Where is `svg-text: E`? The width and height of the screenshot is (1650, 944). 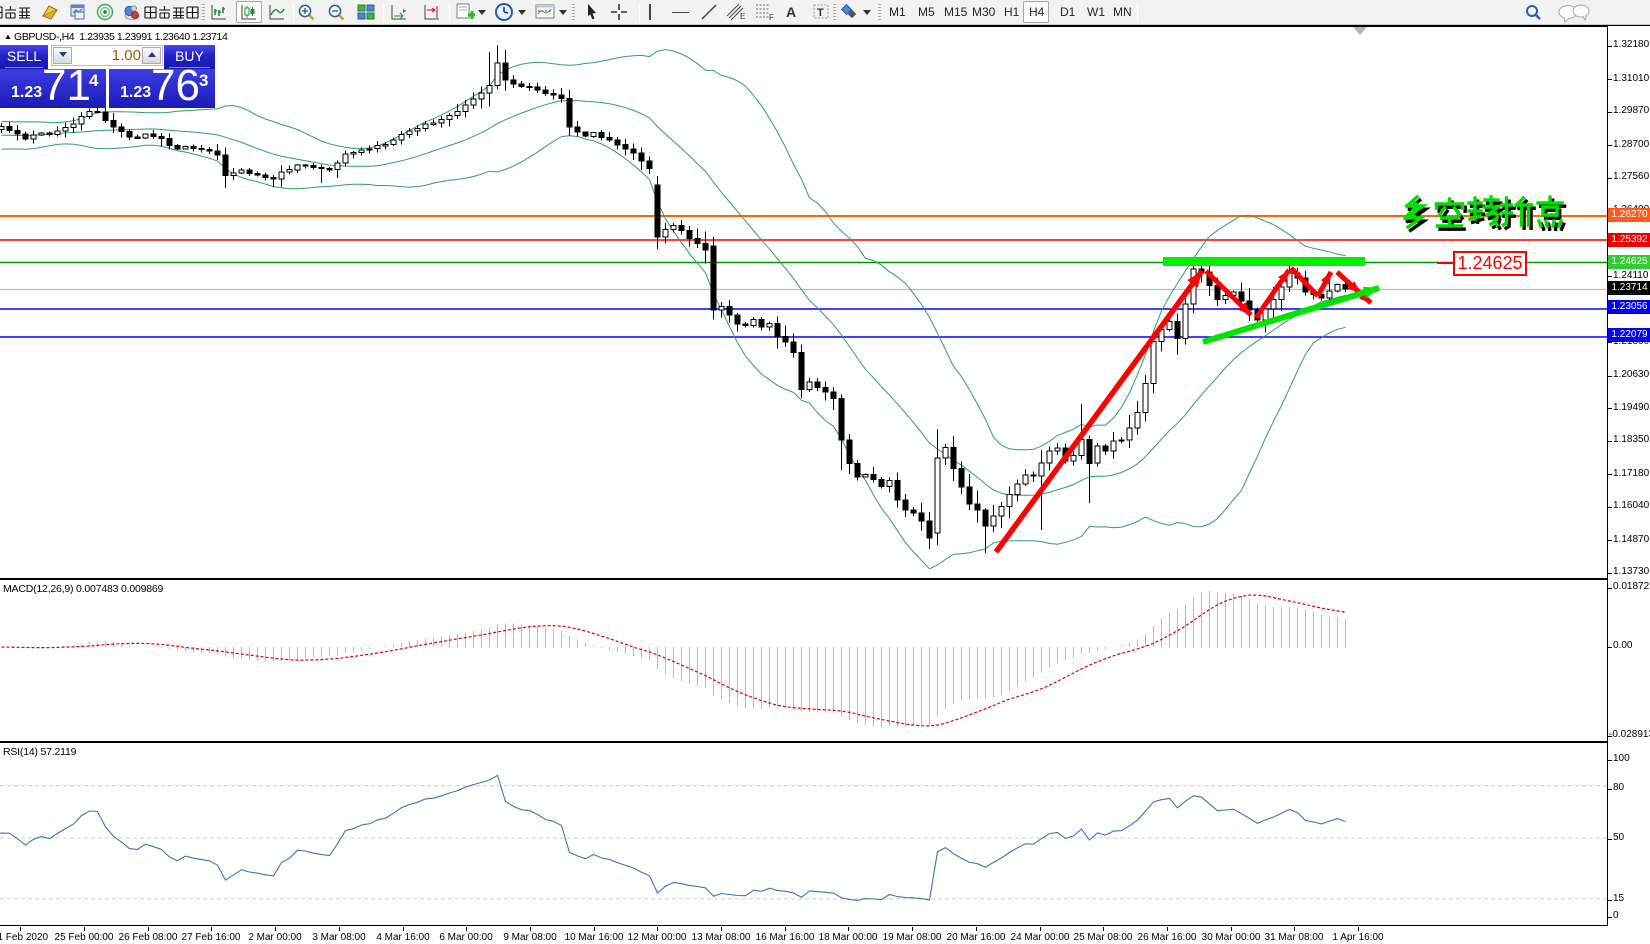 svg-text: E is located at coordinates (742, 16).